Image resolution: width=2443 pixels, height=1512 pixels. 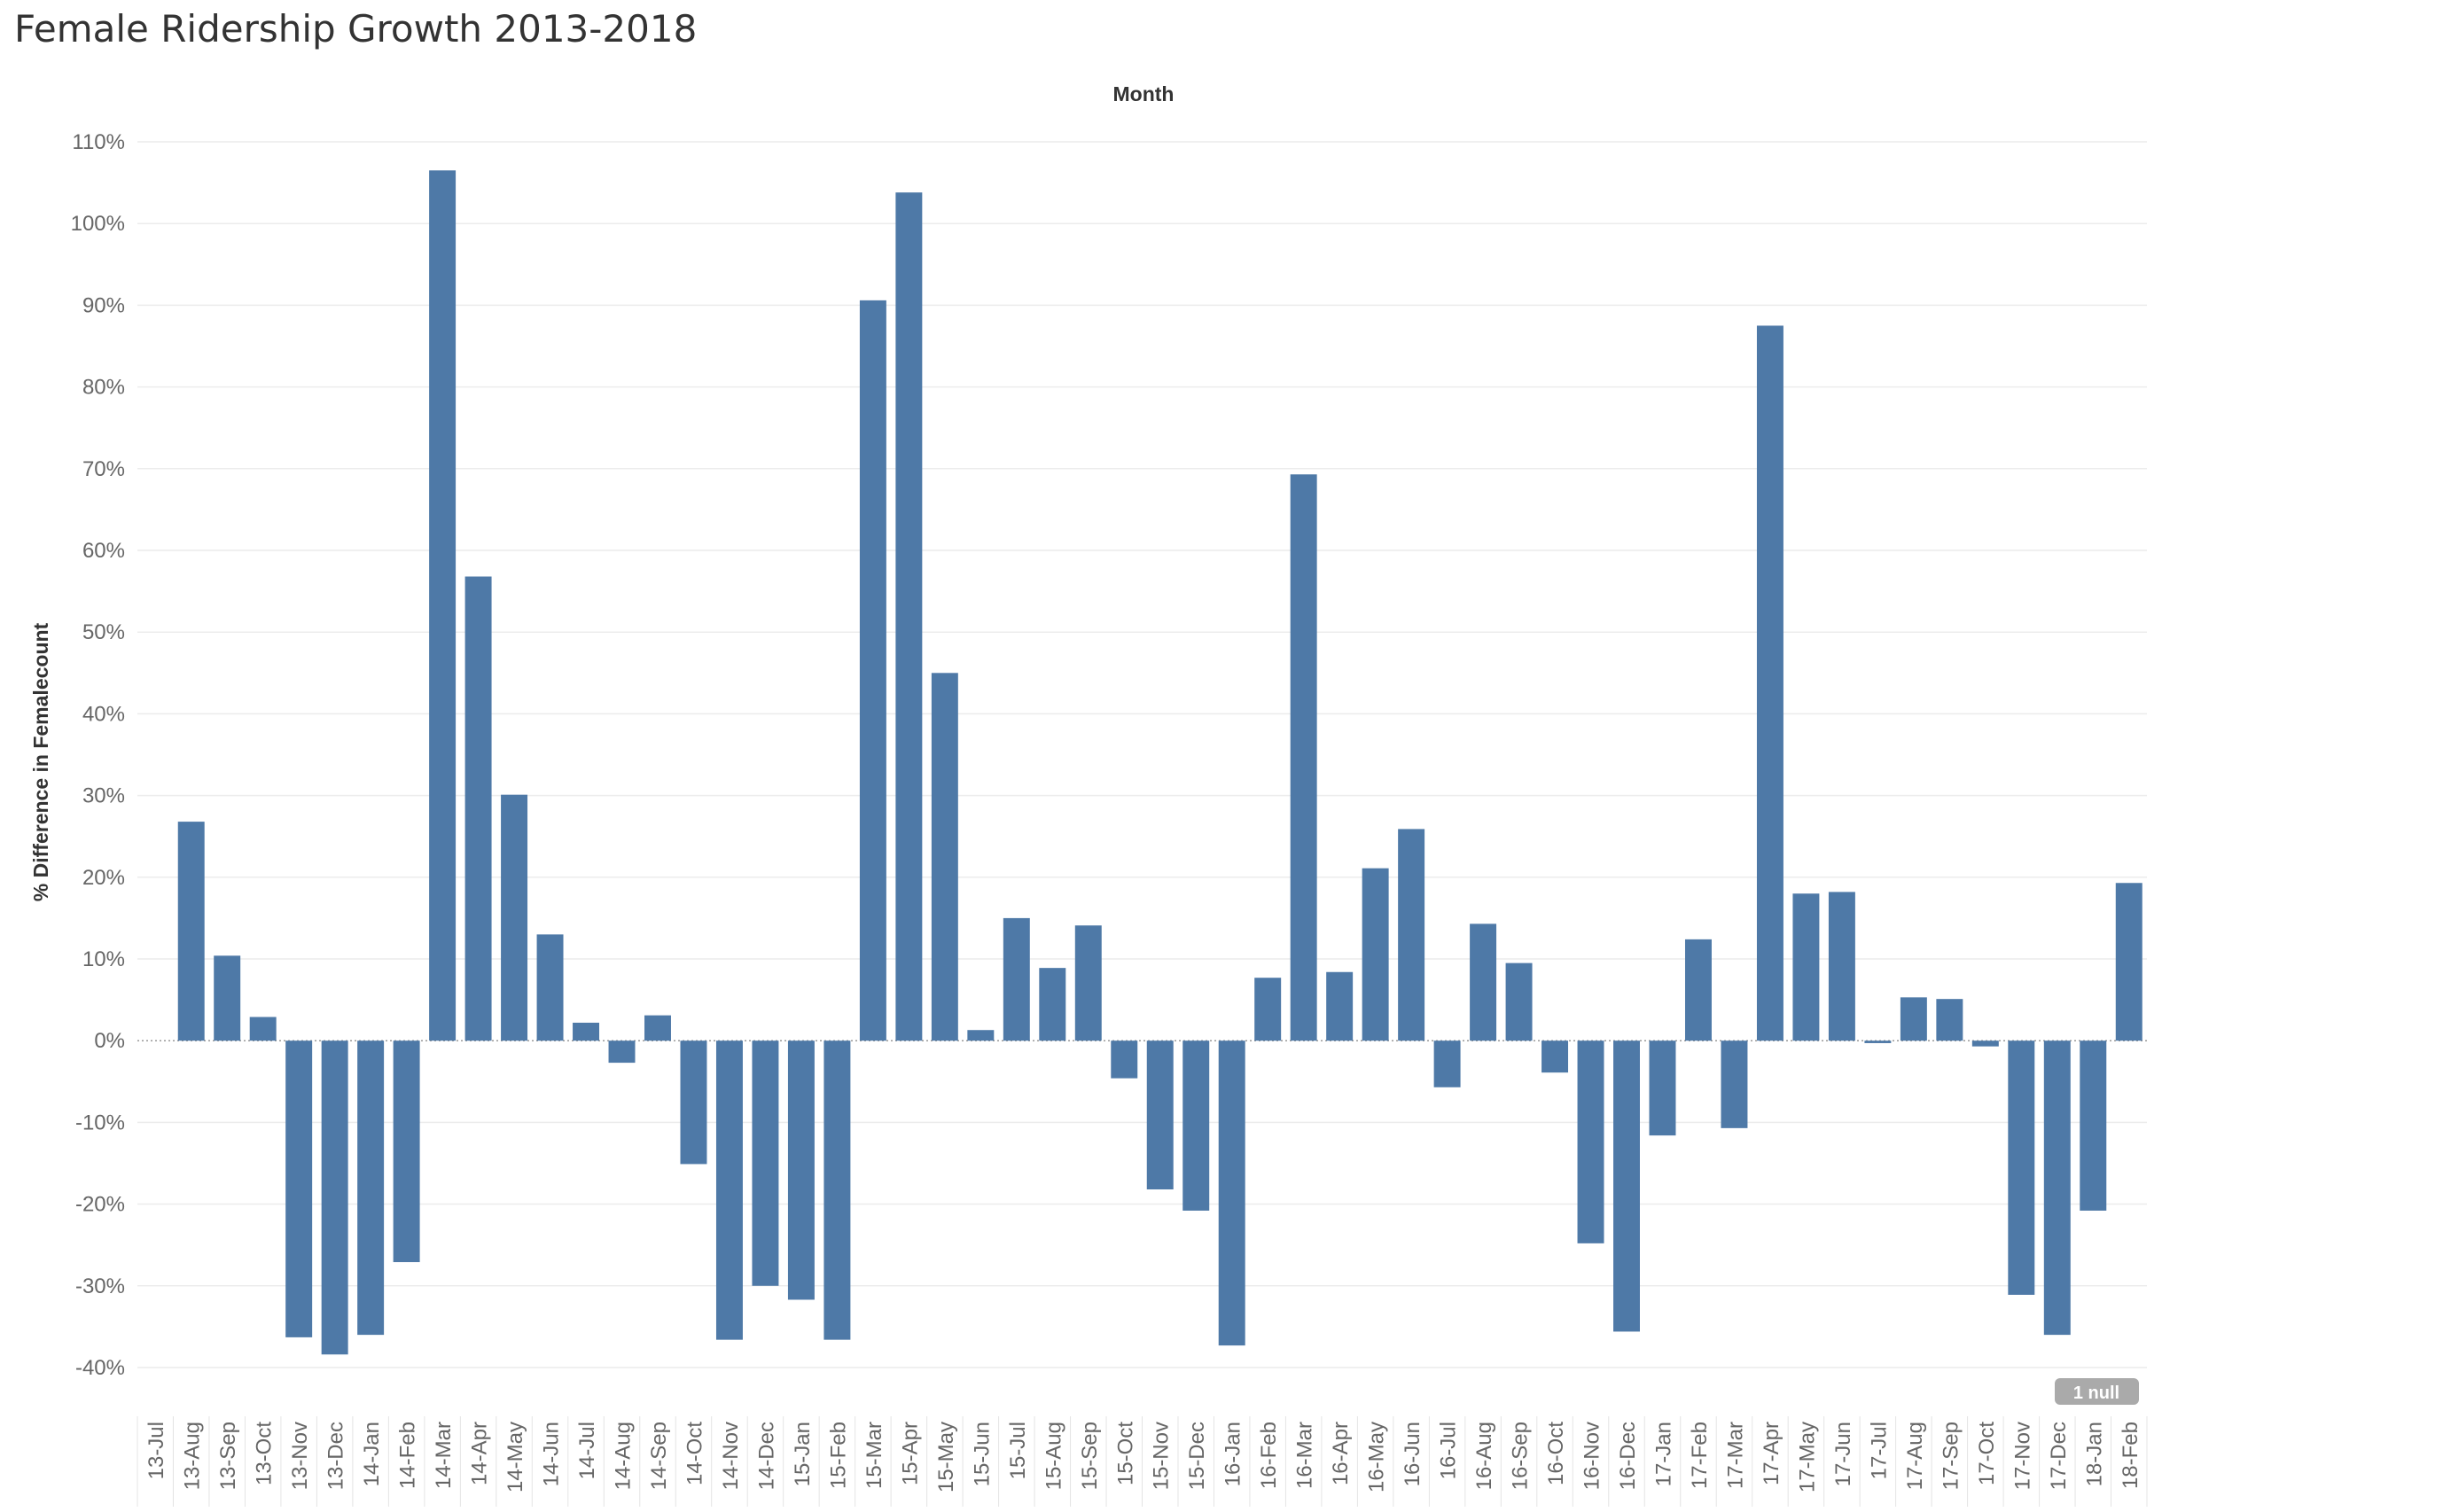 I want to click on x-tick-label: 17-Mar, so click(x=1735, y=1455).